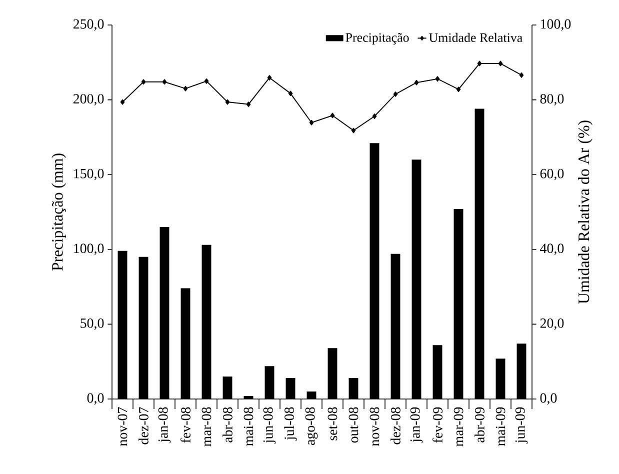  What do you see at coordinates (143, 425) in the screenshot?
I see `x-tick-label: dez-07` at bounding box center [143, 425].